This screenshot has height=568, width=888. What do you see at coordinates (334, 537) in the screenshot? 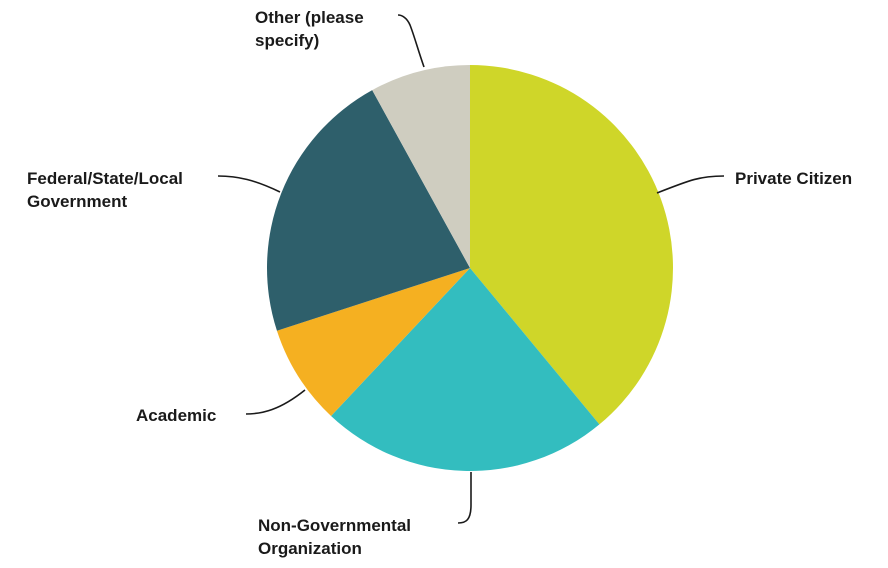
I see `slice-label-non-governmental-organization: Non-Governmental Organization` at bounding box center [334, 537].